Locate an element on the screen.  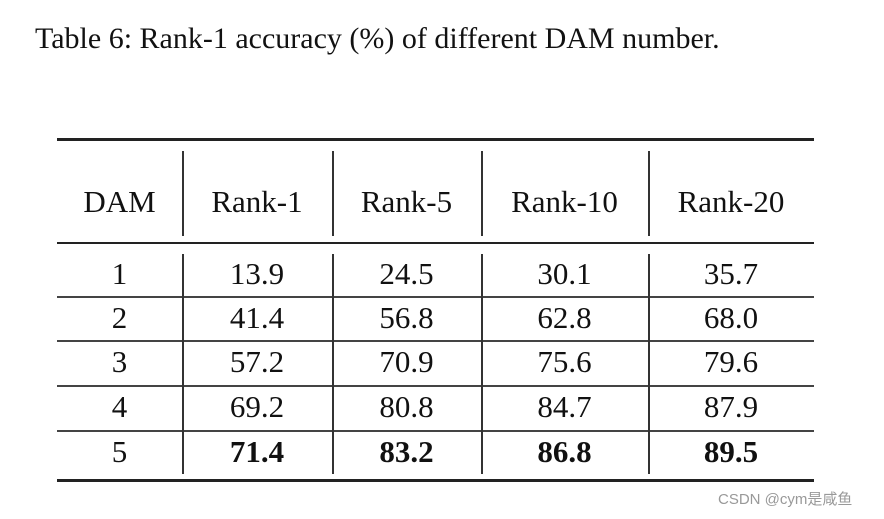
table-cell: 56.8 is located at coordinates (406, 317).